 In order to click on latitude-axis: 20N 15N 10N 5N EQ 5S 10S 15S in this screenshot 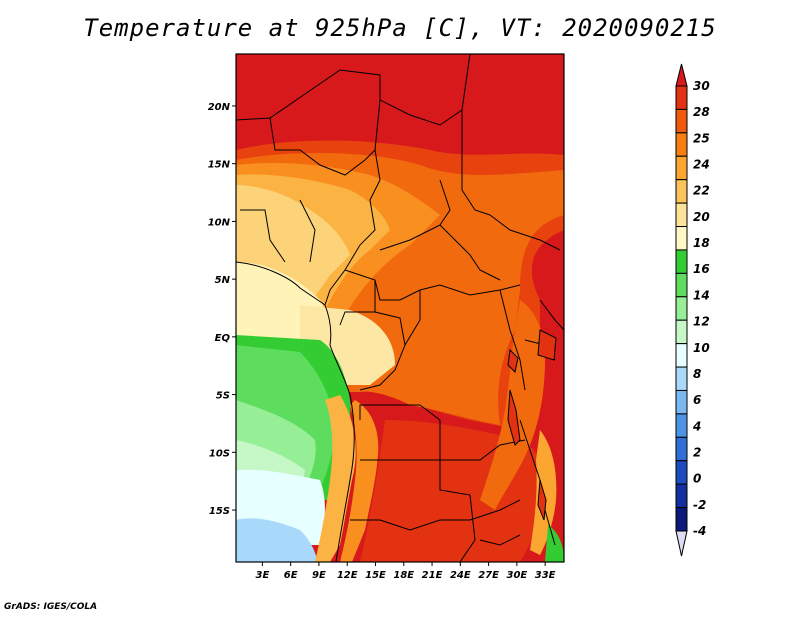, I will do `click(222, 309)`.